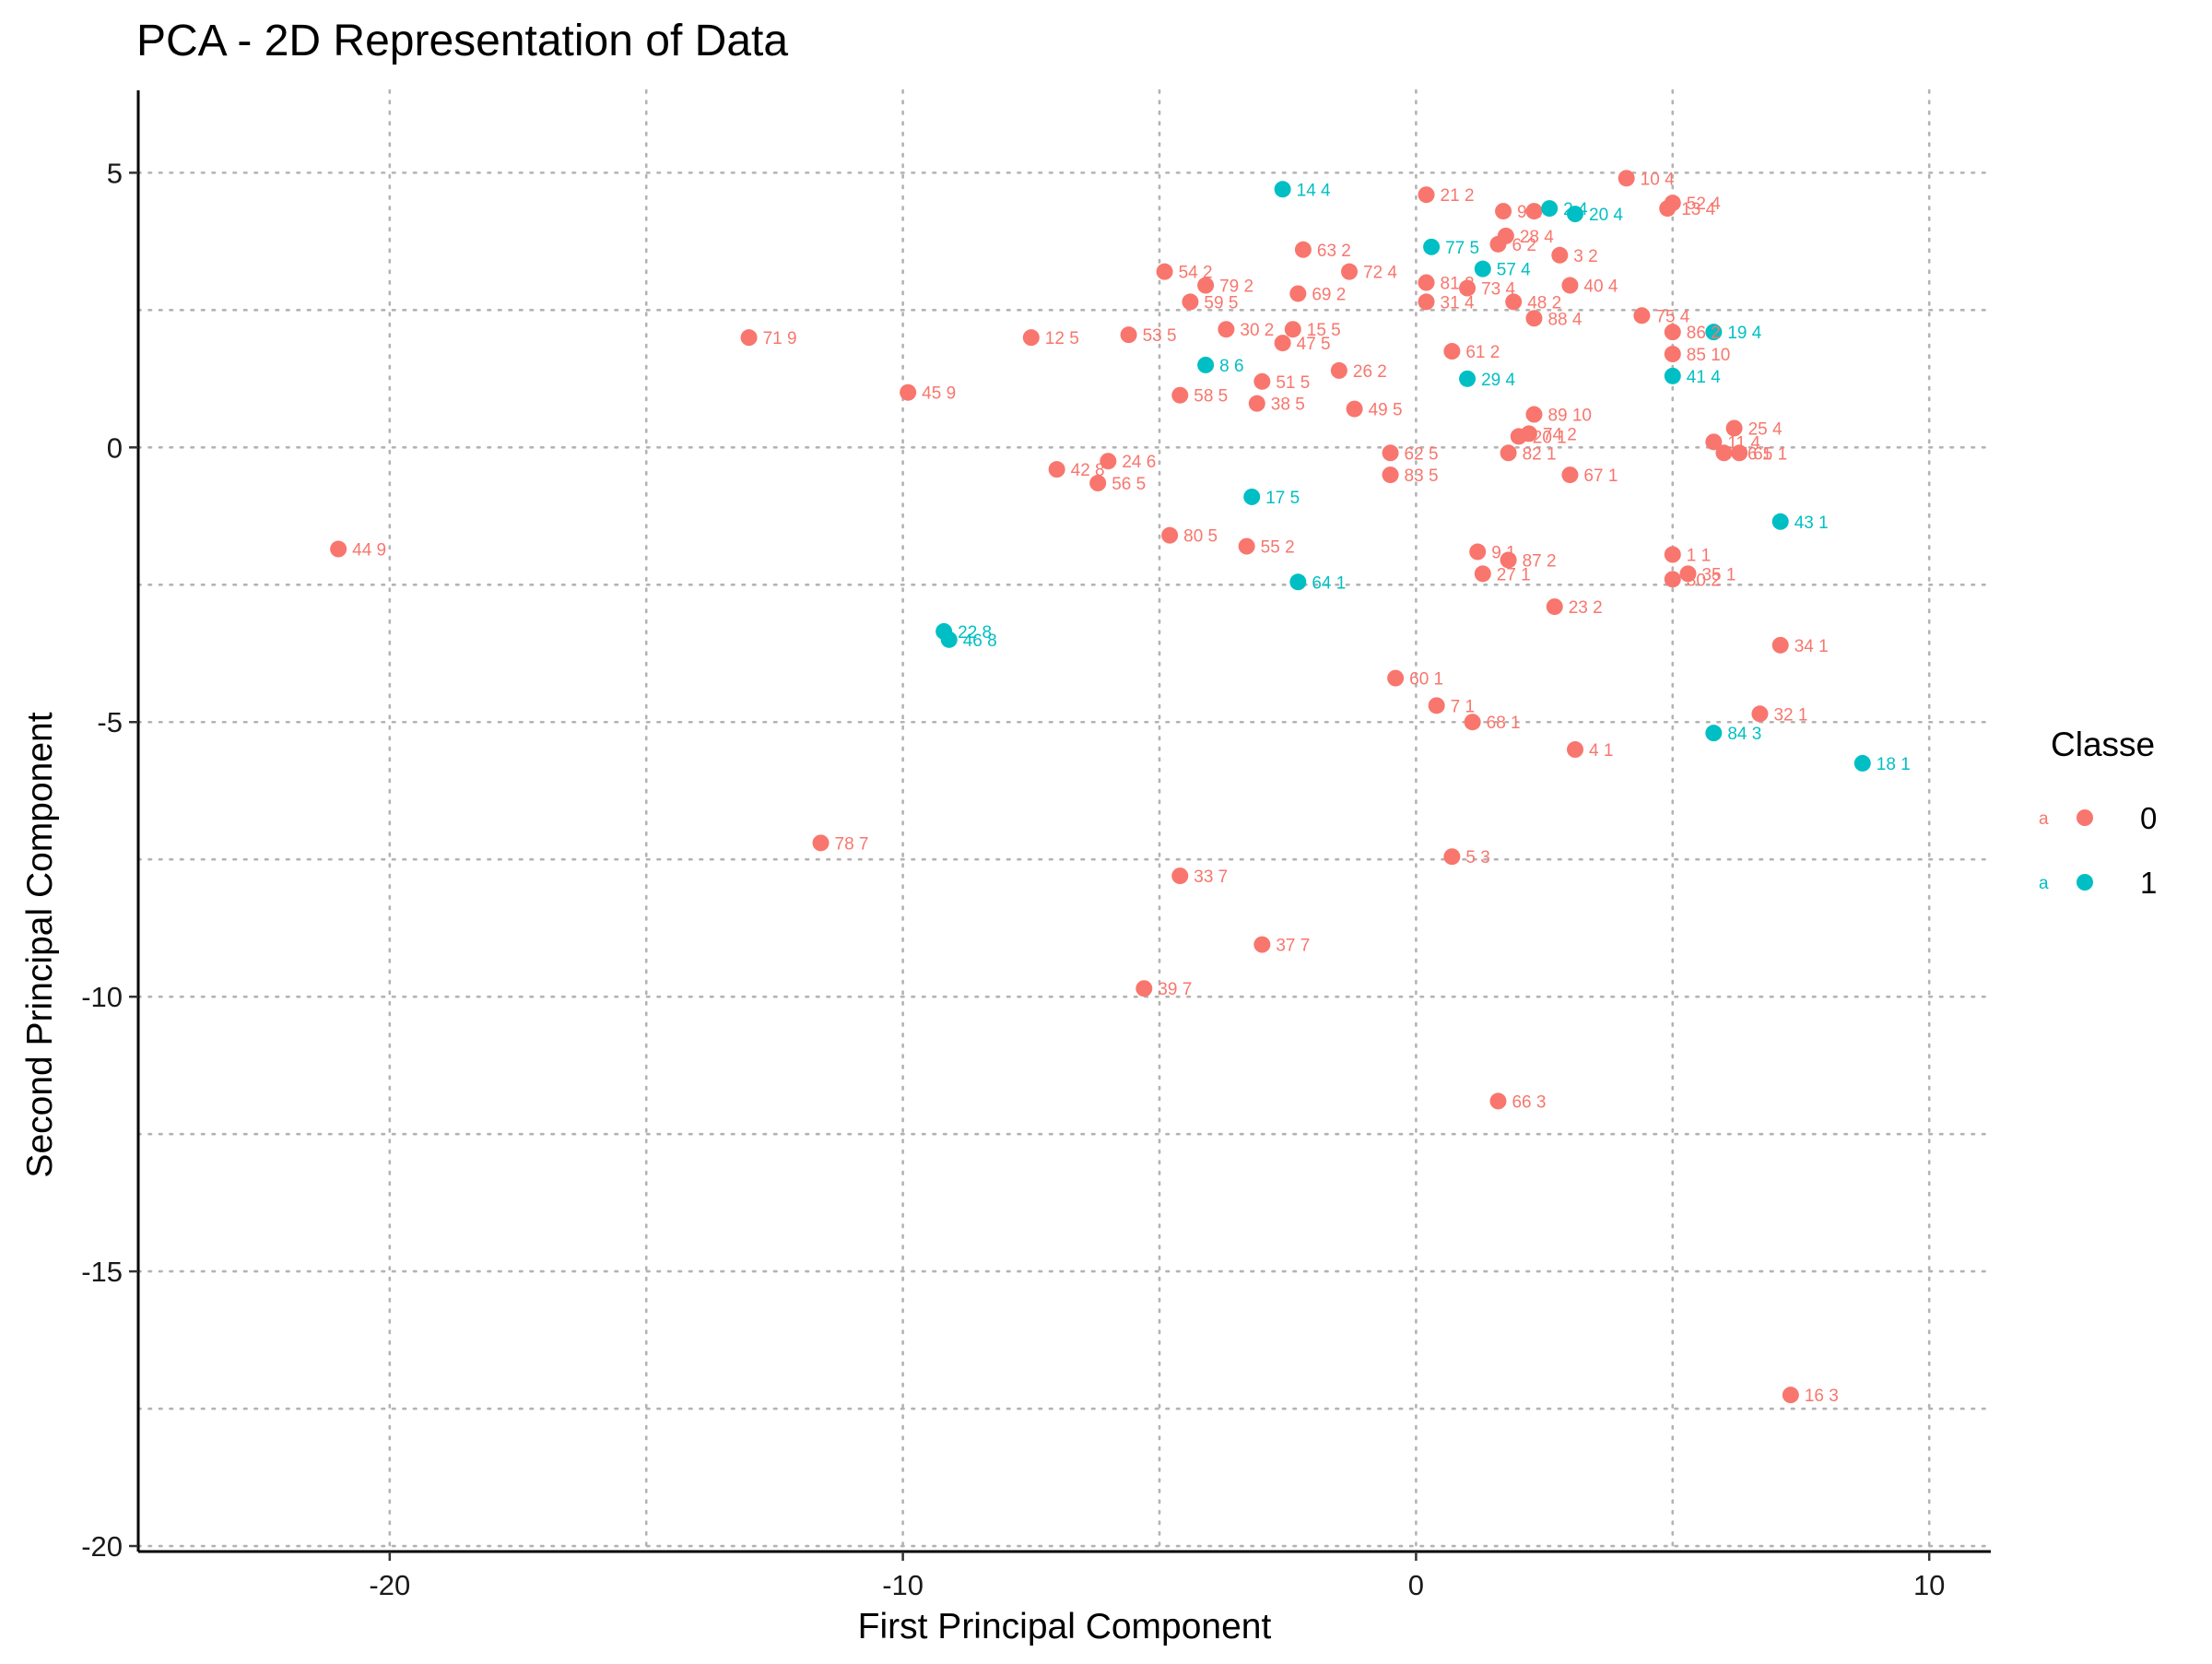 The height and width of the screenshot is (1664, 2212). Describe the element at coordinates (1744, 734) in the screenshot. I see `point-label: 84 3` at that location.